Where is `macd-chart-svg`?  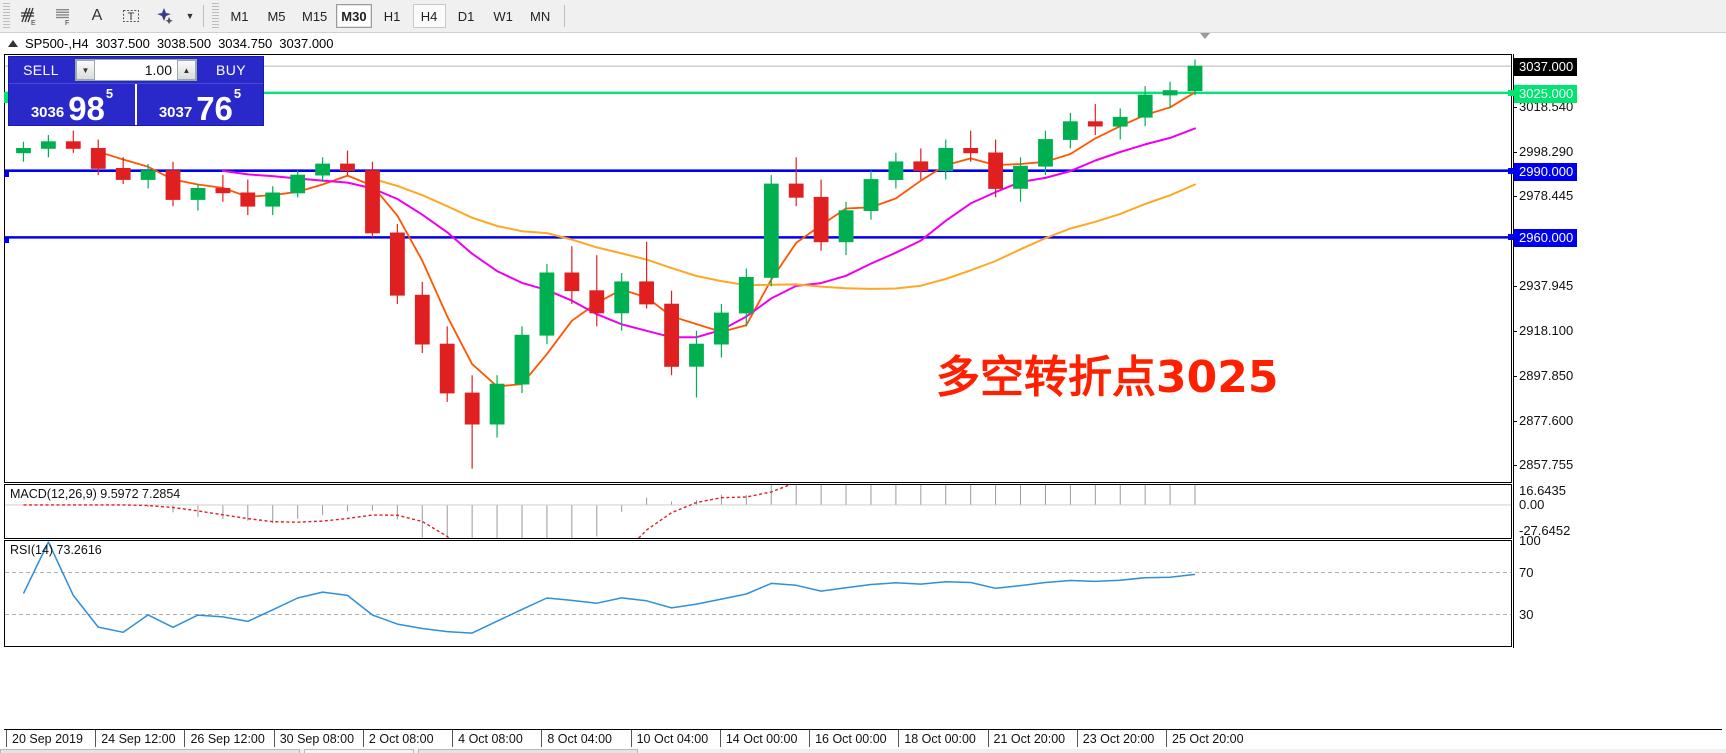 macd-chart-svg is located at coordinates (758, 511).